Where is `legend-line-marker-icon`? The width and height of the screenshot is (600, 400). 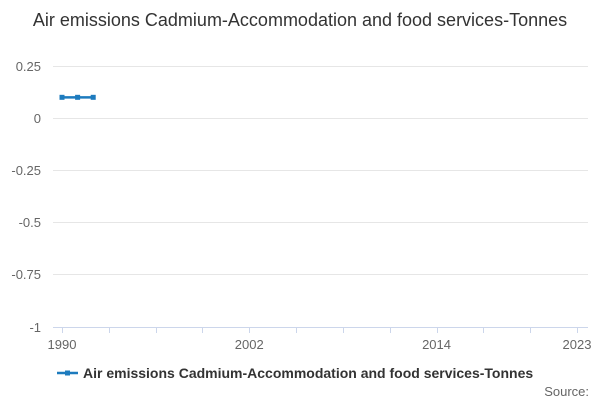 legend-line-marker-icon is located at coordinates (67, 373).